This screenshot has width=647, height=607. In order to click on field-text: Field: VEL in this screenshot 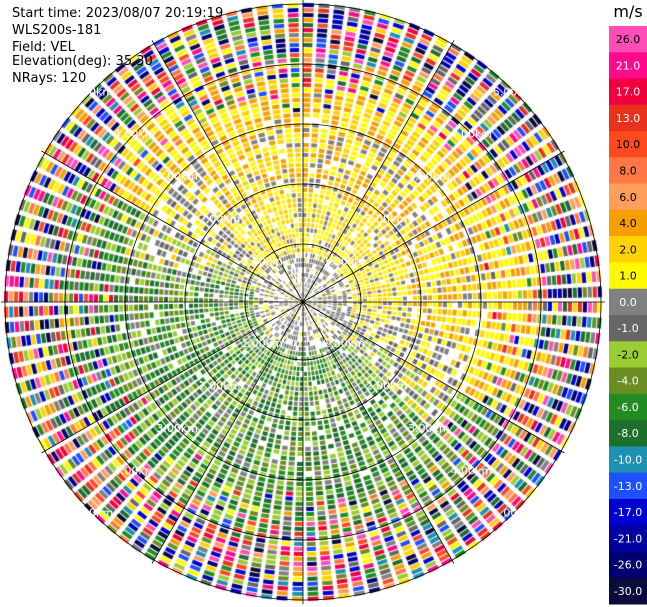, I will do `click(43, 47)`.